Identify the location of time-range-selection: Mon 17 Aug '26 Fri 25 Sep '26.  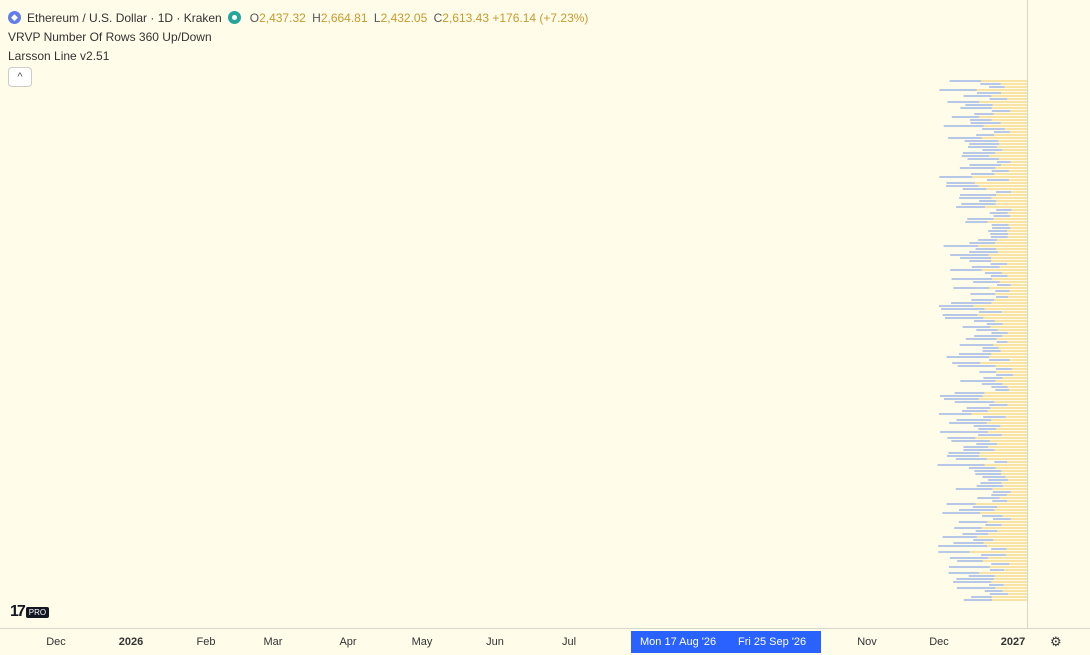
(726, 642).